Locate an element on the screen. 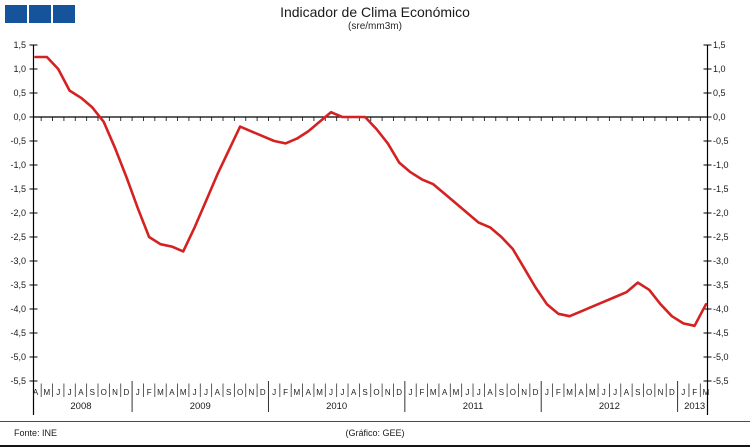  footer-source: Fonte: INE is located at coordinates (36, 433).